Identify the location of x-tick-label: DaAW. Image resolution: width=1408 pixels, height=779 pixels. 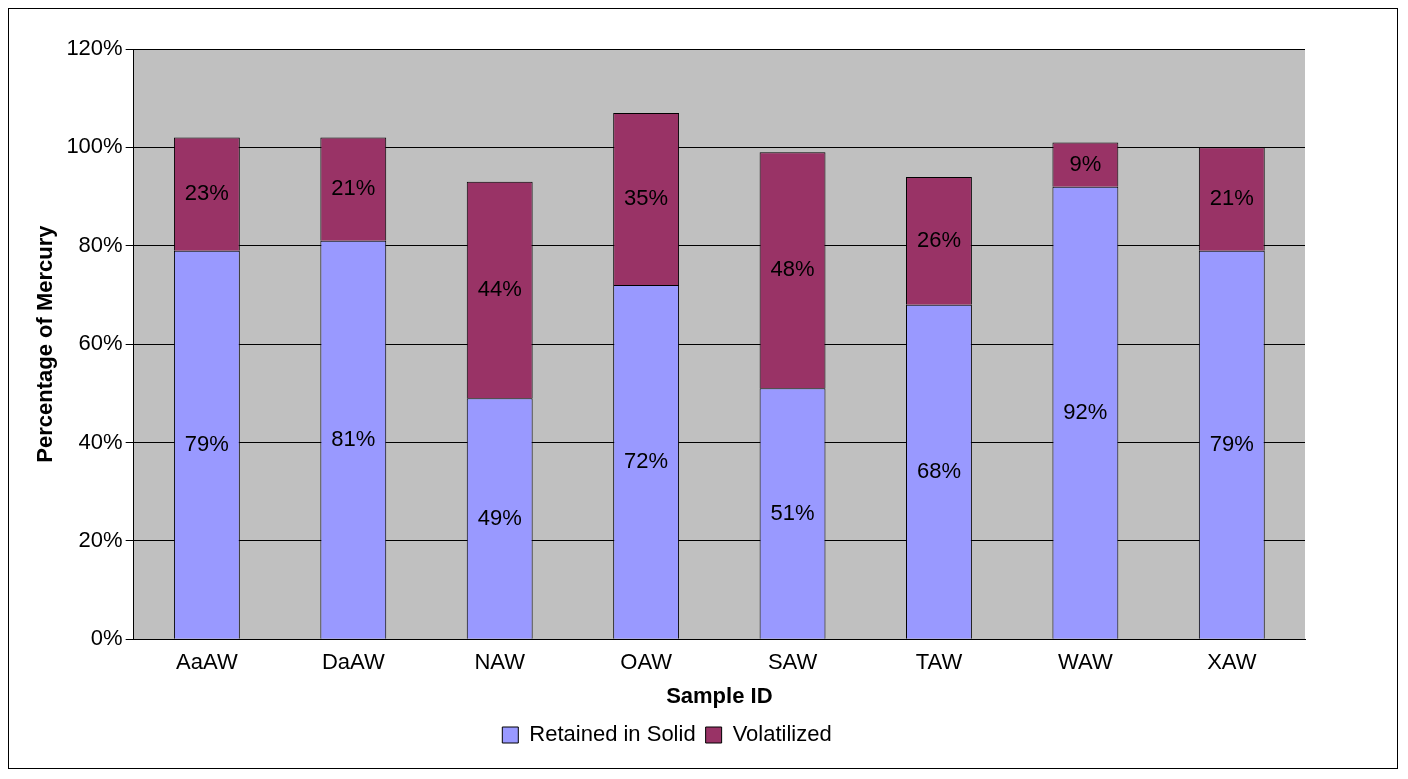
(353, 662).